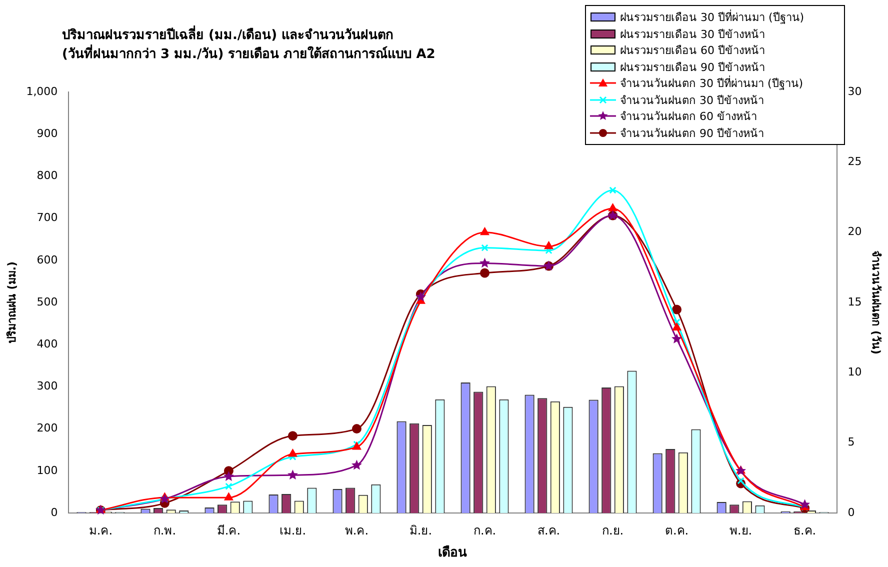 The height and width of the screenshot is (567, 888). I want to click on x-axis-title: เดือน, so click(453, 552).